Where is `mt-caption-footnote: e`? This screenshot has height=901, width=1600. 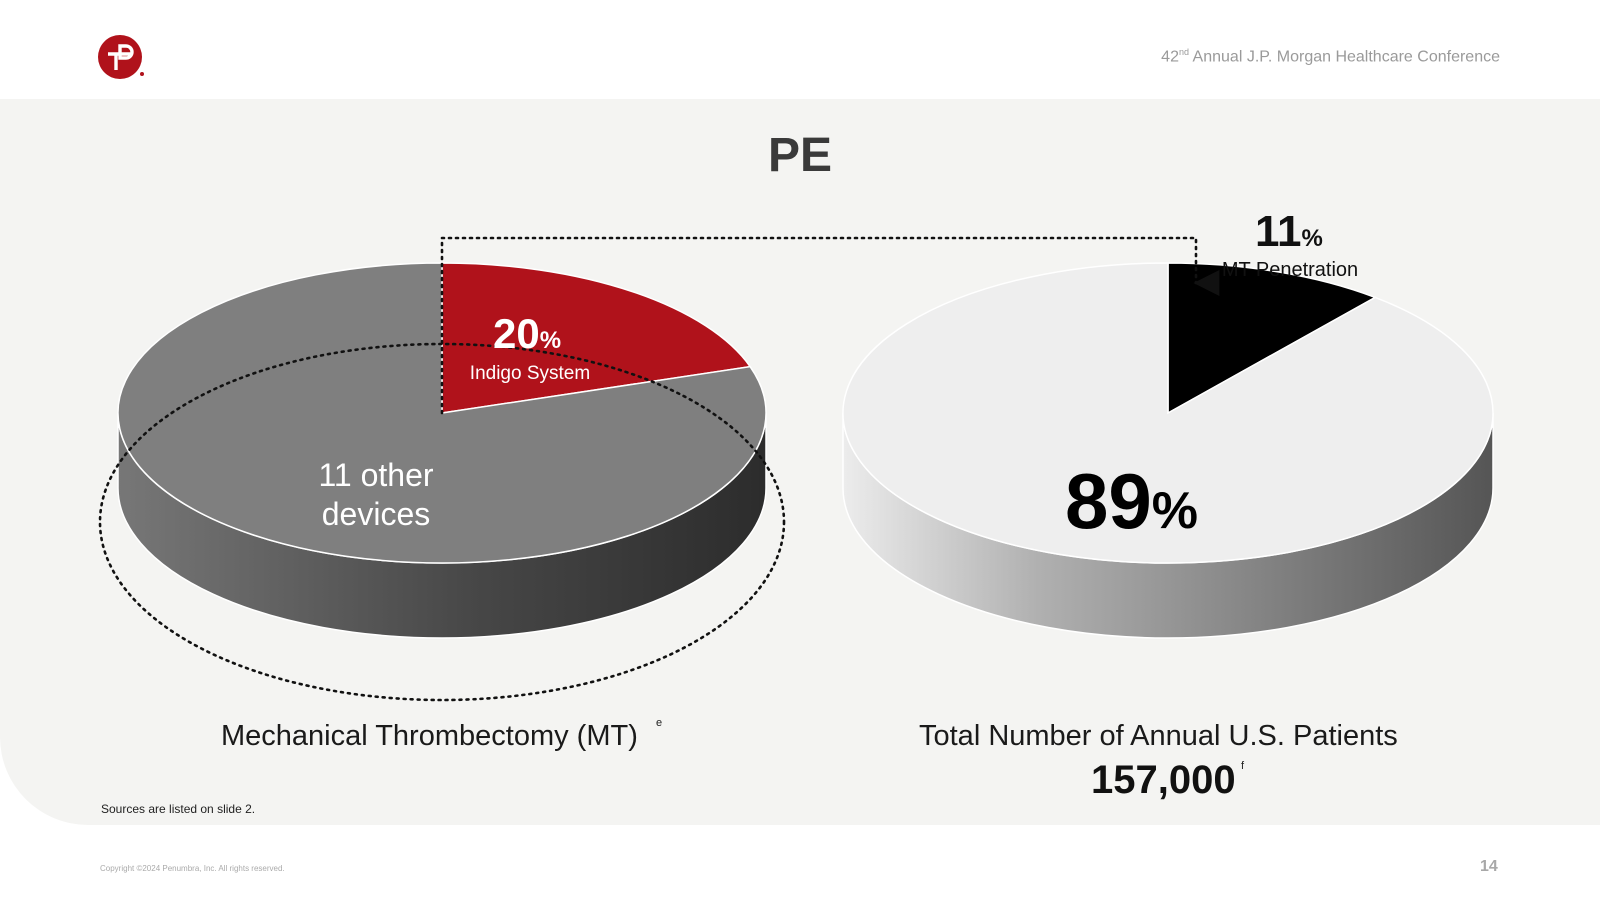
mt-caption-footnote: e is located at coordinates (659, 723).